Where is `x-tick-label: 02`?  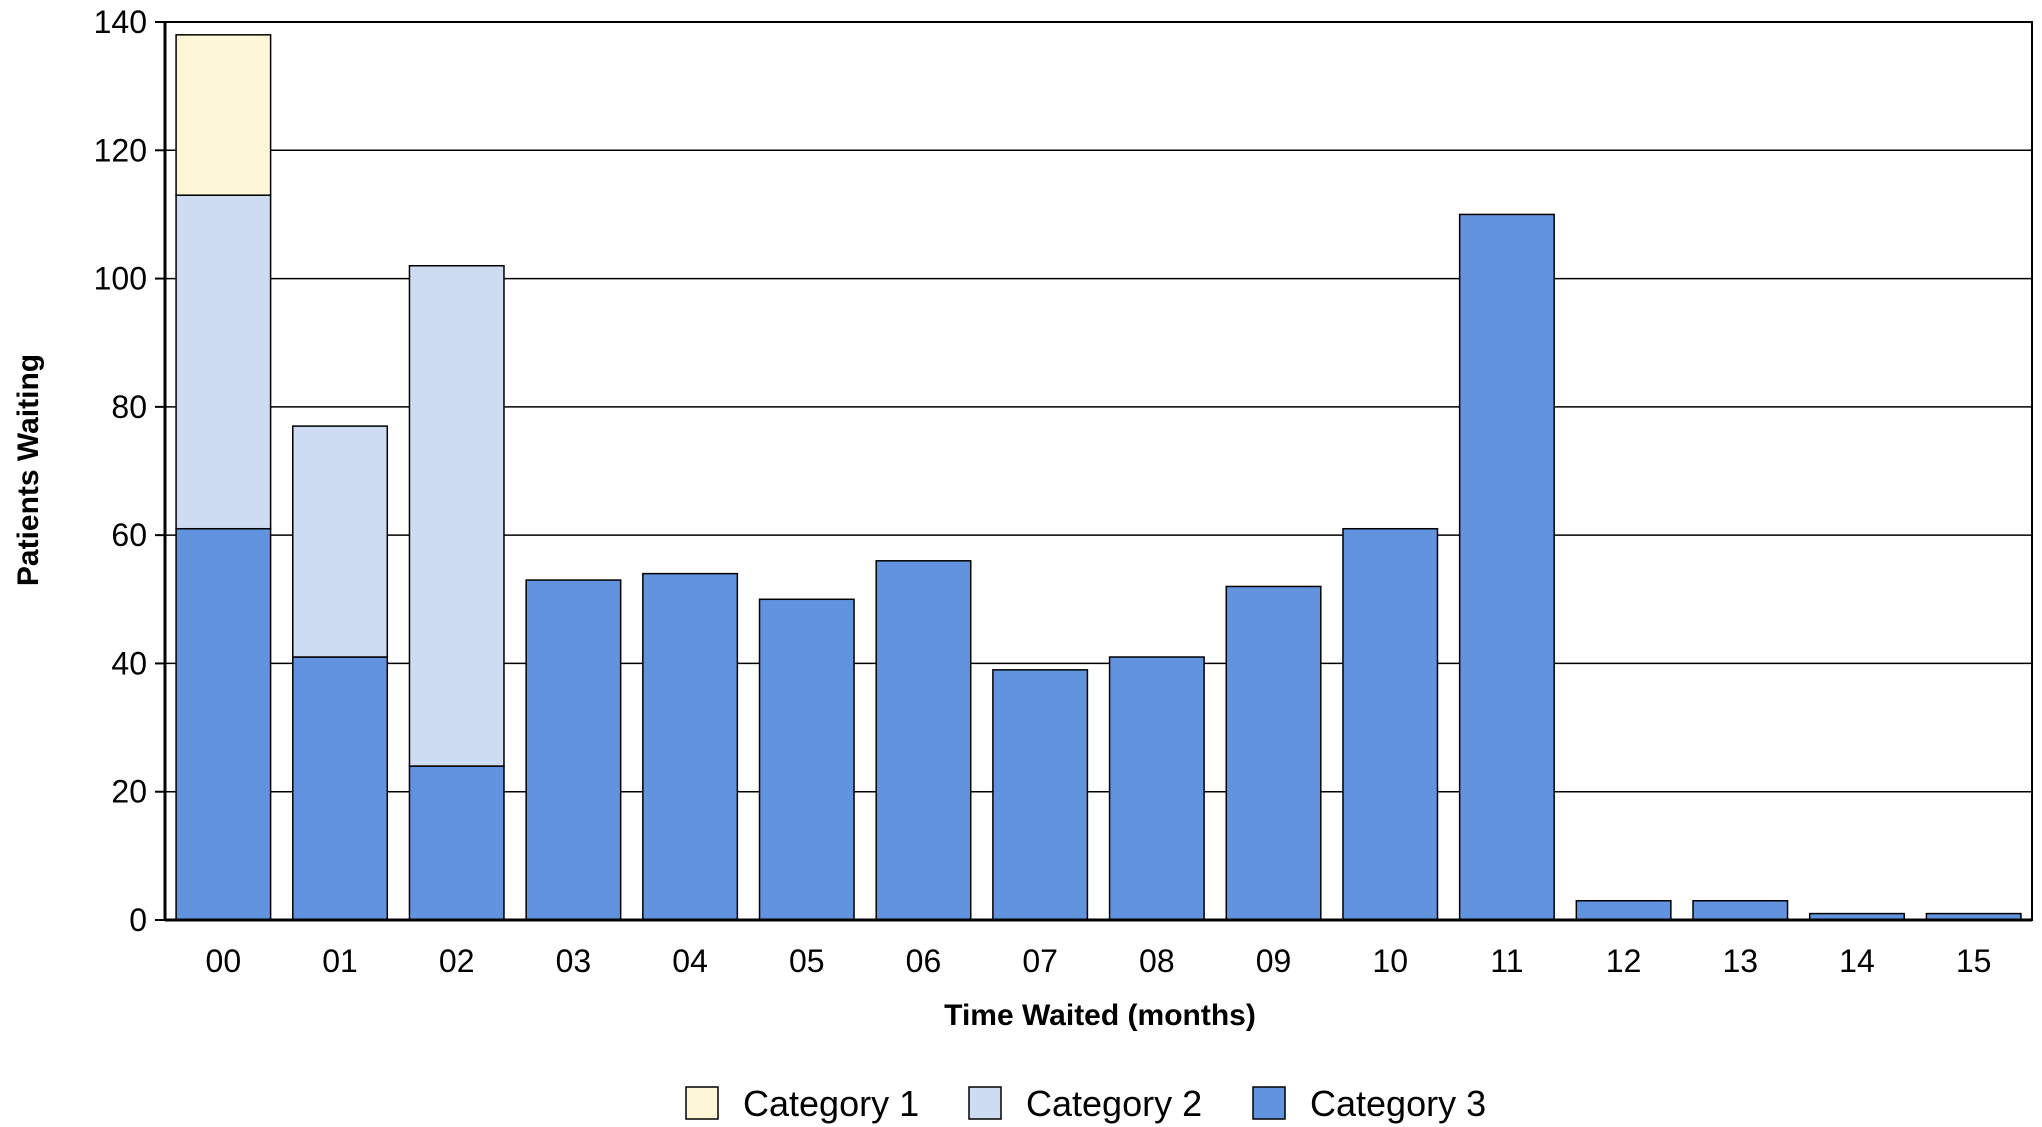 x-tick-label: 02 is located at coordinates (457, 961).